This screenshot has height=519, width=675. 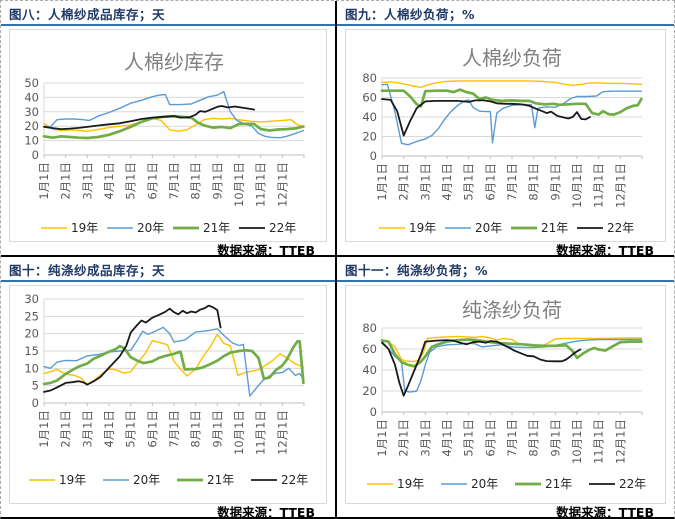 What do you see at coordinates (369, 370) in the screenshot?
I see `y-axis-labels: 0 20 40 60 80` at bounding box center [369, 370].